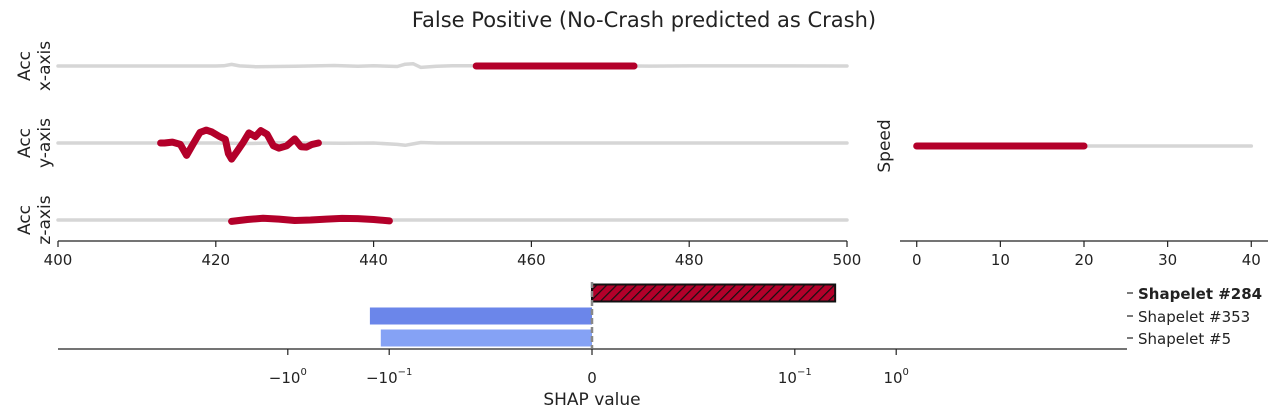 The image size is (1280, 420). What do you see at coordinates (917, 260) in the screenshot?
I see `speed-x-tick-label: 0` at bounding box center [917, 260].